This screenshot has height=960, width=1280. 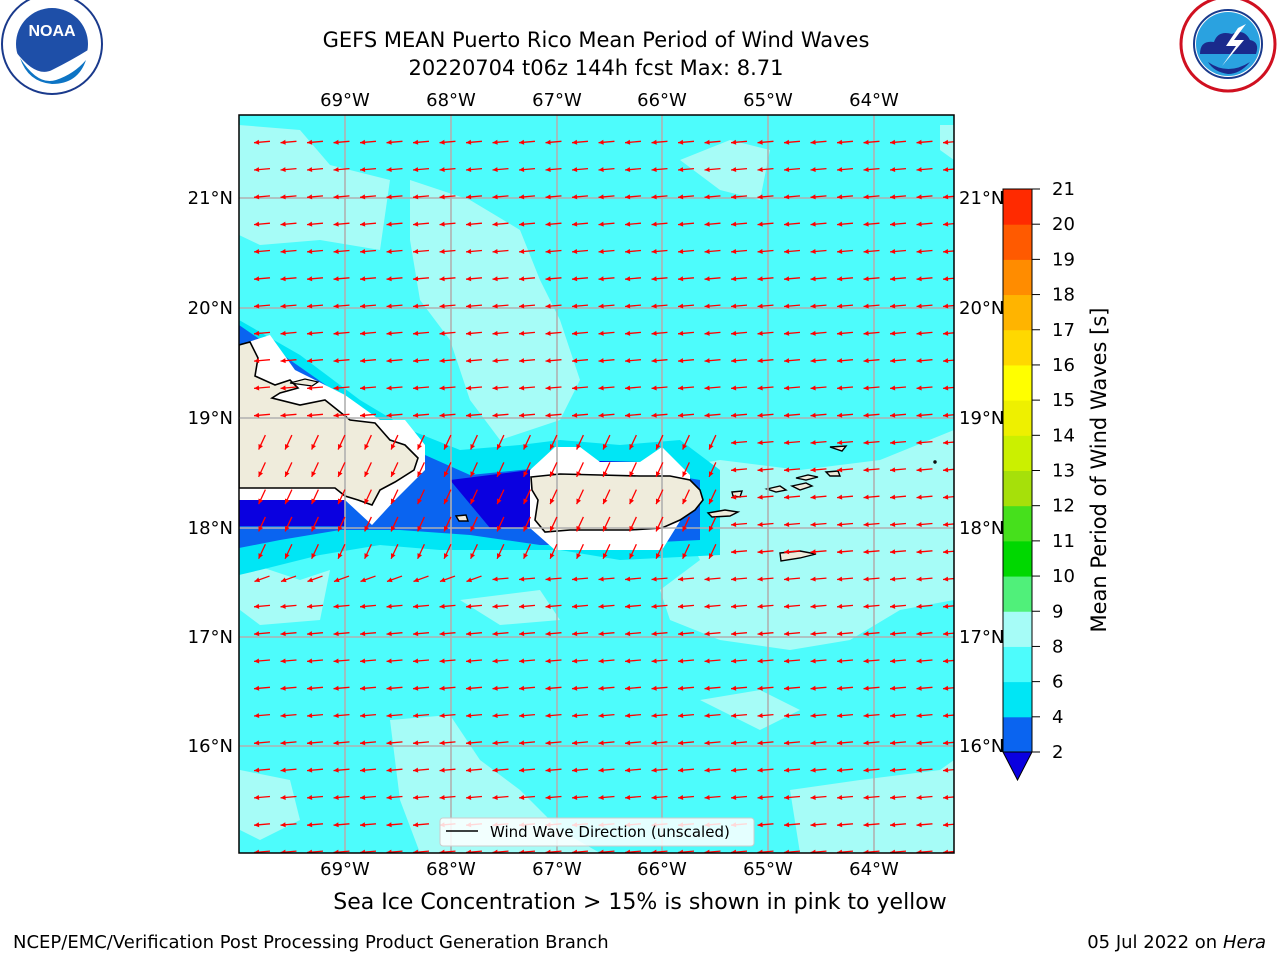 What do you see at coordinates (662, 100) in the screenshot?
I see `lon-label-top-66w: 66°W` at bounding box center [662, 100].